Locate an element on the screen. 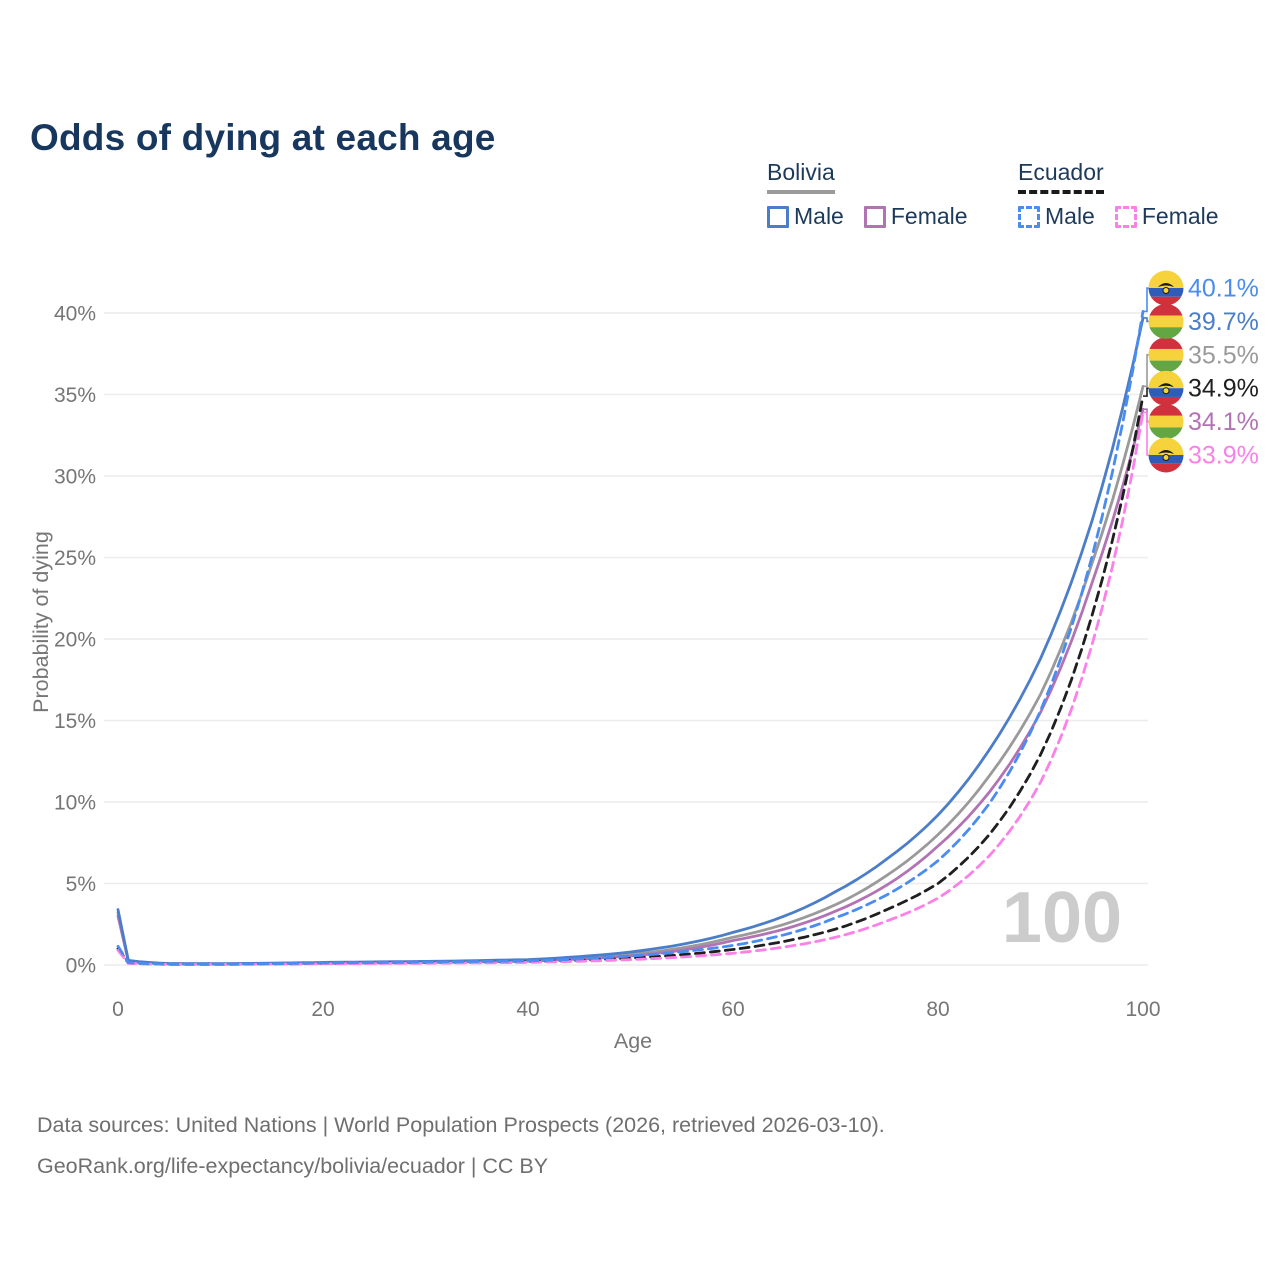 Image resolution: width=1280 pixels, height=1280 pixels. x-tick-label: 80 is located at coordinates (937, 1009).